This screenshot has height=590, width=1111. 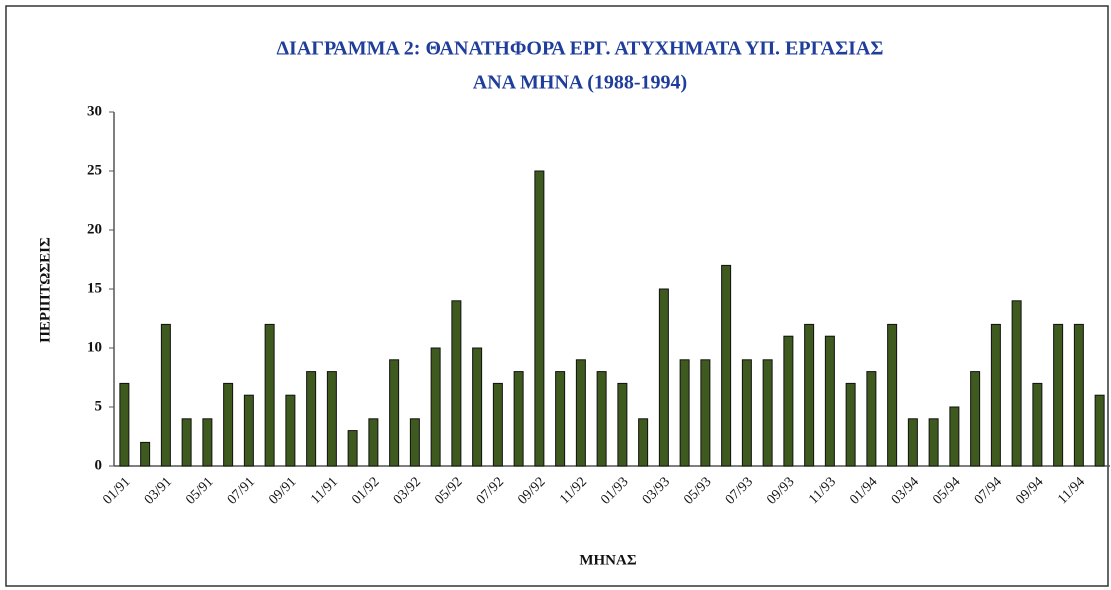 I want to click on y-axis-label: ΠΕΡΙΠΤΩΣΕΙΣ, so click(x=45, y=290).